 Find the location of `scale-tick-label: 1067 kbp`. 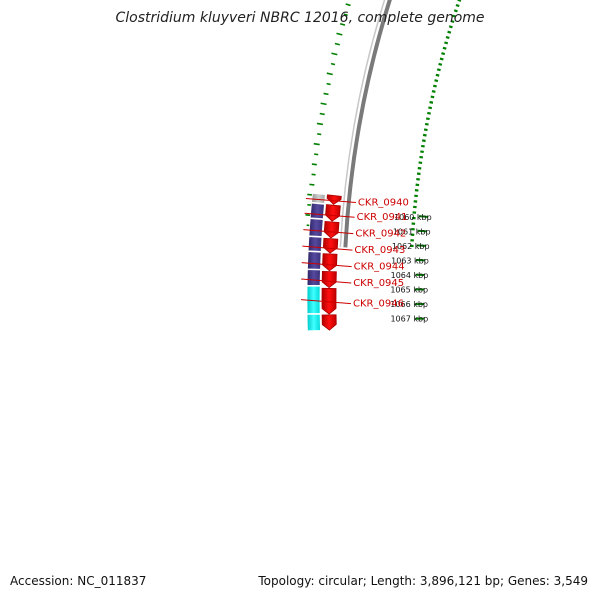

scale-tick-label: 1067 kbp is located at coordinates (409, 319).